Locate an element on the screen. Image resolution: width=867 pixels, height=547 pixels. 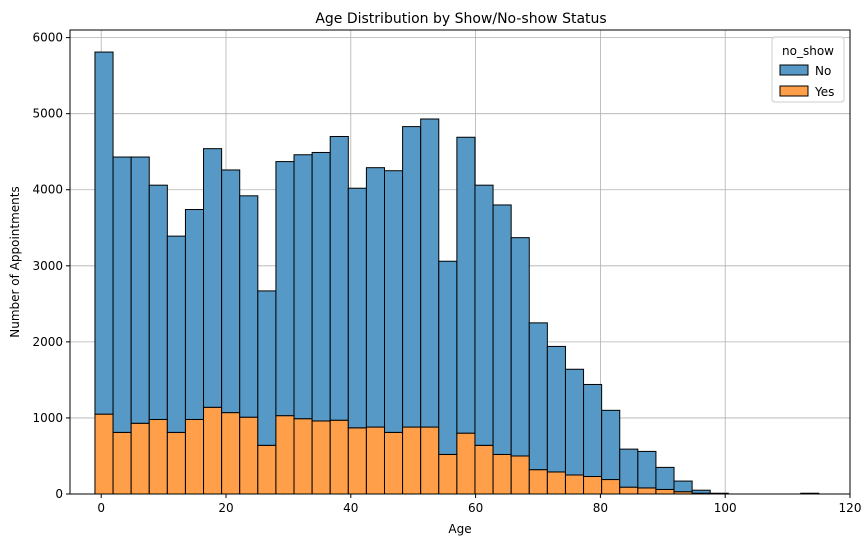
y-ticks: 0 1000 2000 3000 4000 5000 6000 is located at coordinates (51, 266).